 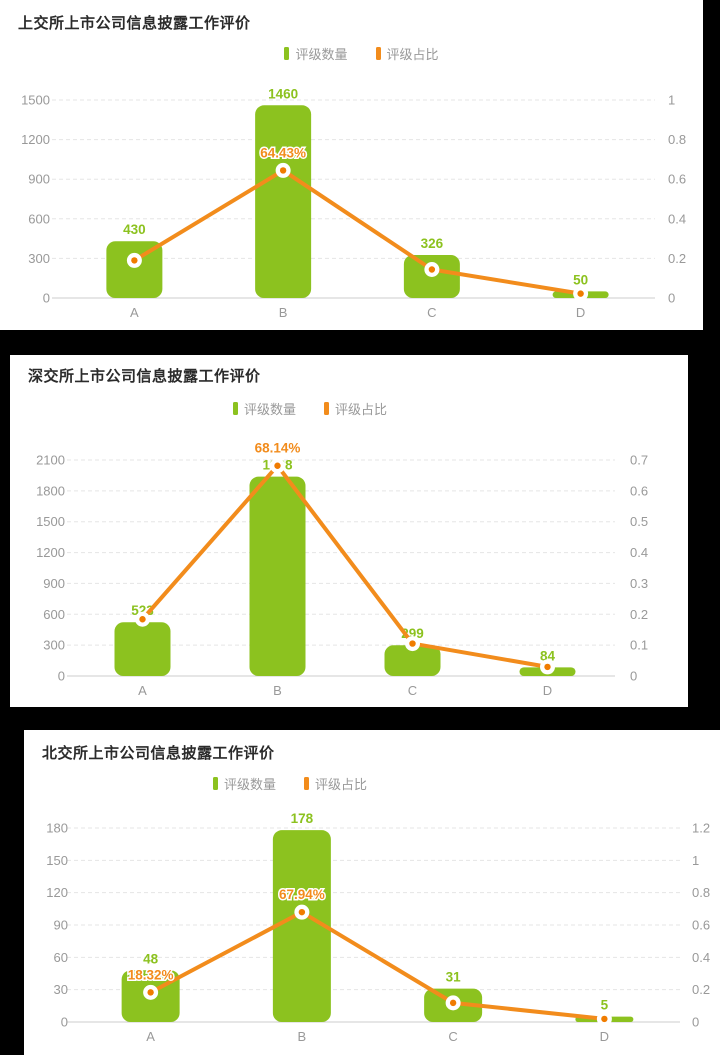 What do you see at coordinates (151, 958) in the screenshot?
I see `svg-text: 48` at bounding box center [151, 958].